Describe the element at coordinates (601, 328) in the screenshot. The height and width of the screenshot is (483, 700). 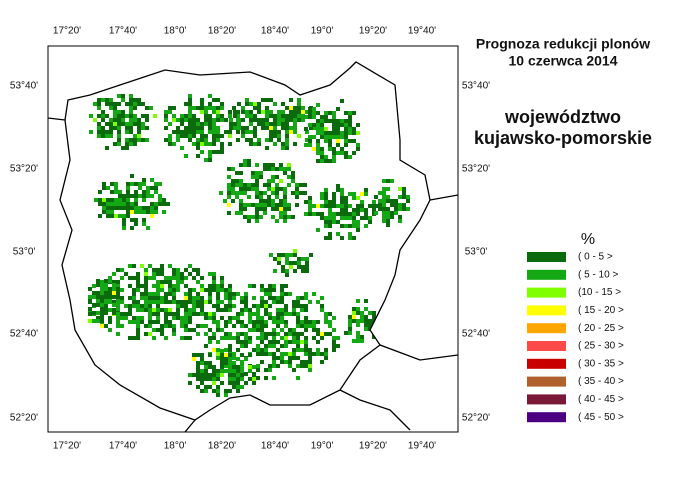
I see `legend-label: ( 20 - 25 >` at that location.